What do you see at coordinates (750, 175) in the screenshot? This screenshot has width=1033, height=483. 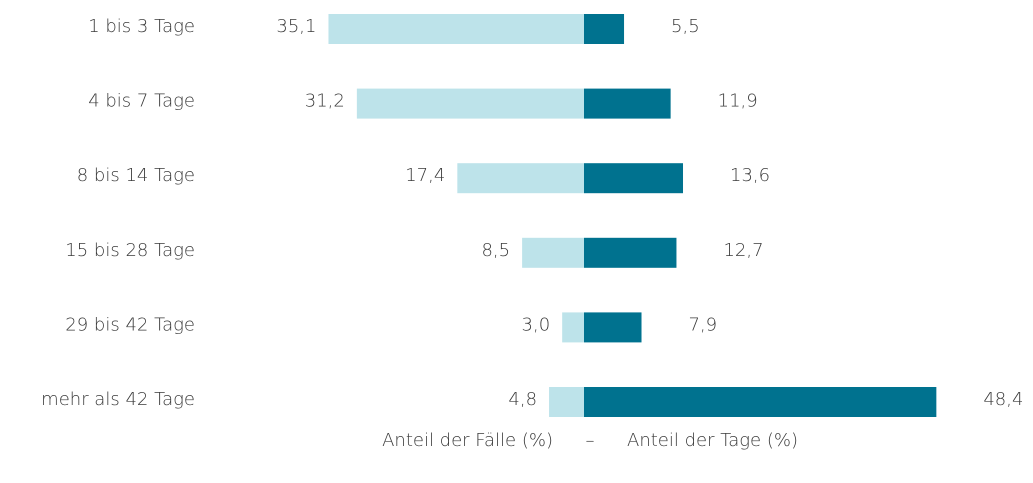 I see `value-label: 13,6` at bounding box center [750, 175].